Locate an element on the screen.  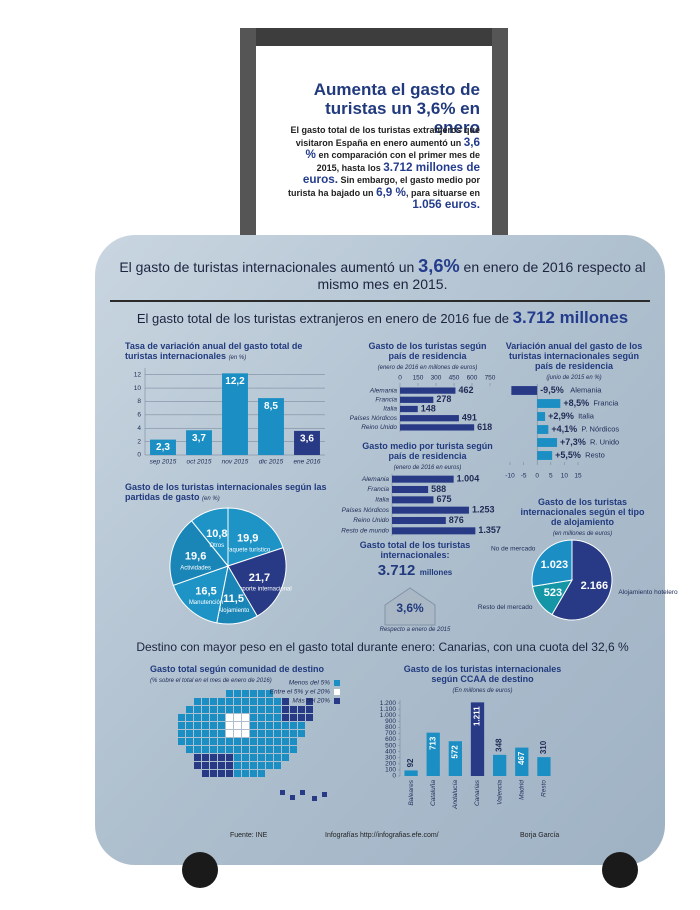
value-label: 310 is located at coordinates (543, 747).